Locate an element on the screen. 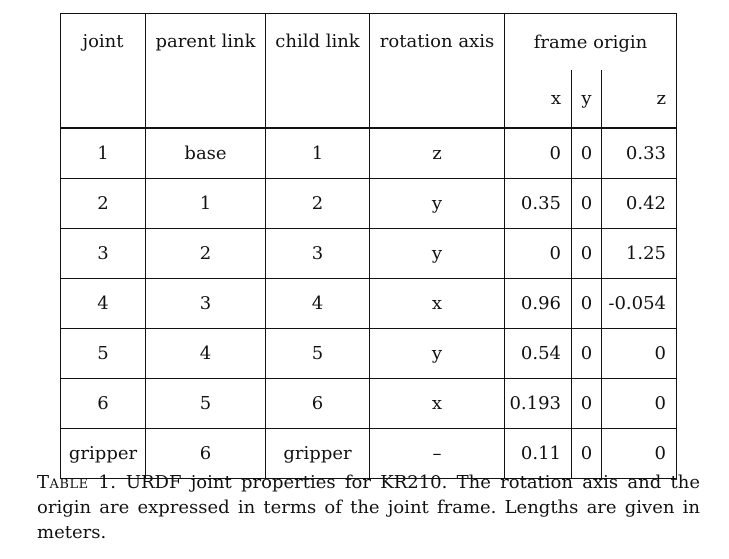 Image resolution: width=729 pixels, height=559 pixels. header-parent-link: parent link is located at coordinates (205, 71).